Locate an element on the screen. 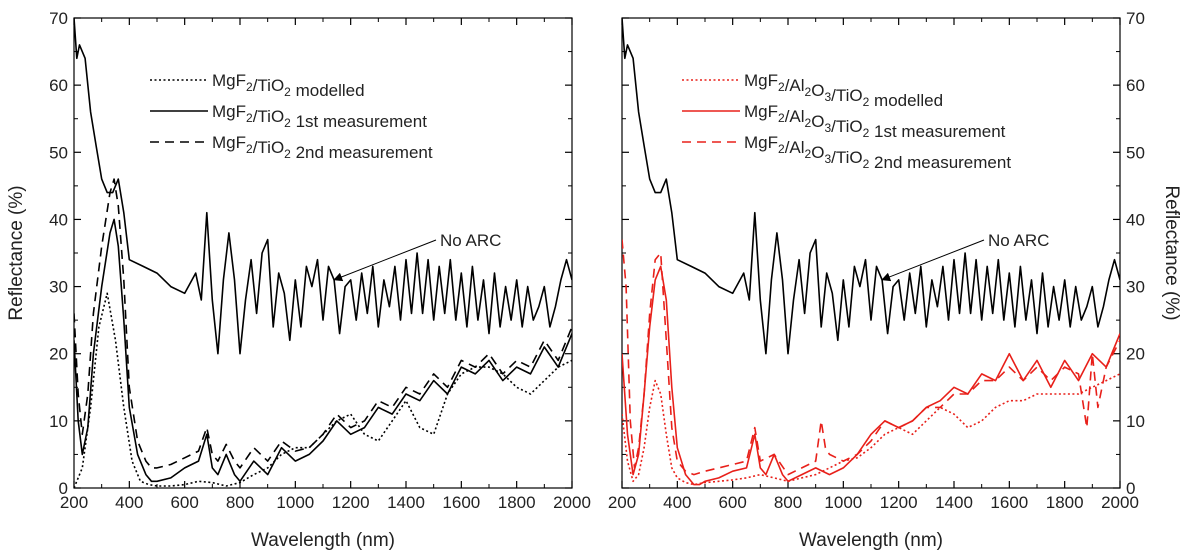  legend-label: MgF2/TiO2 1st measurement is located at coordinates (319, 116).